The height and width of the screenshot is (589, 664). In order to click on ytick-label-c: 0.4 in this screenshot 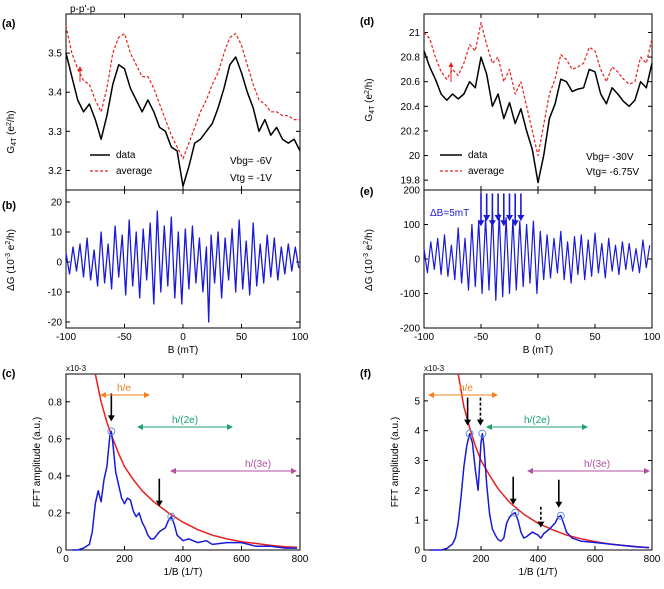, I will do `click(55, 476)`.